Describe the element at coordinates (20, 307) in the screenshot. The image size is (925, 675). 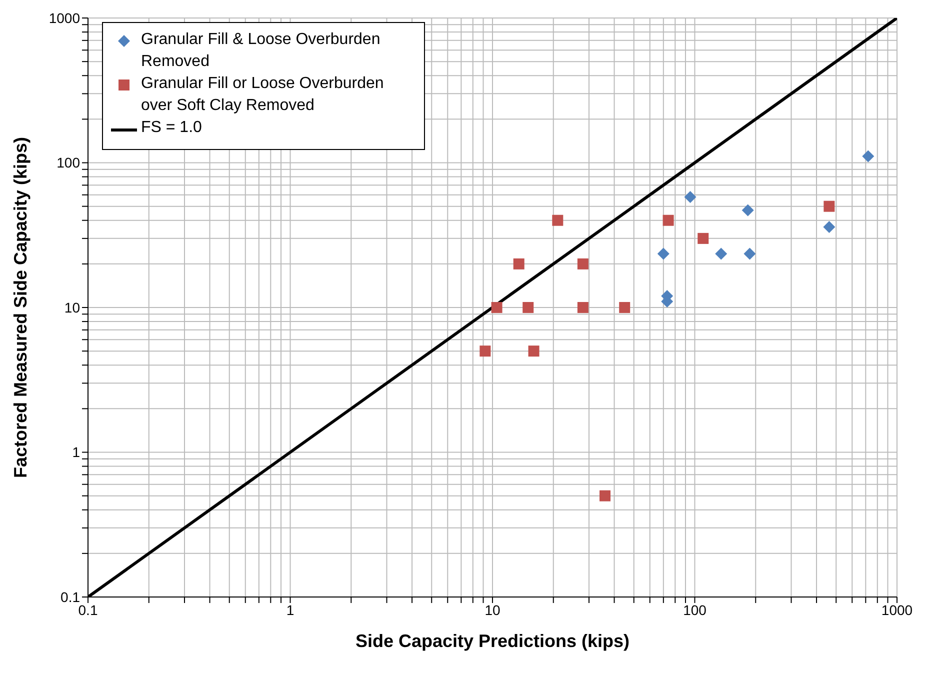
I see `y-axis-title: Factored Measured Side Capacity (kips)` at that location.